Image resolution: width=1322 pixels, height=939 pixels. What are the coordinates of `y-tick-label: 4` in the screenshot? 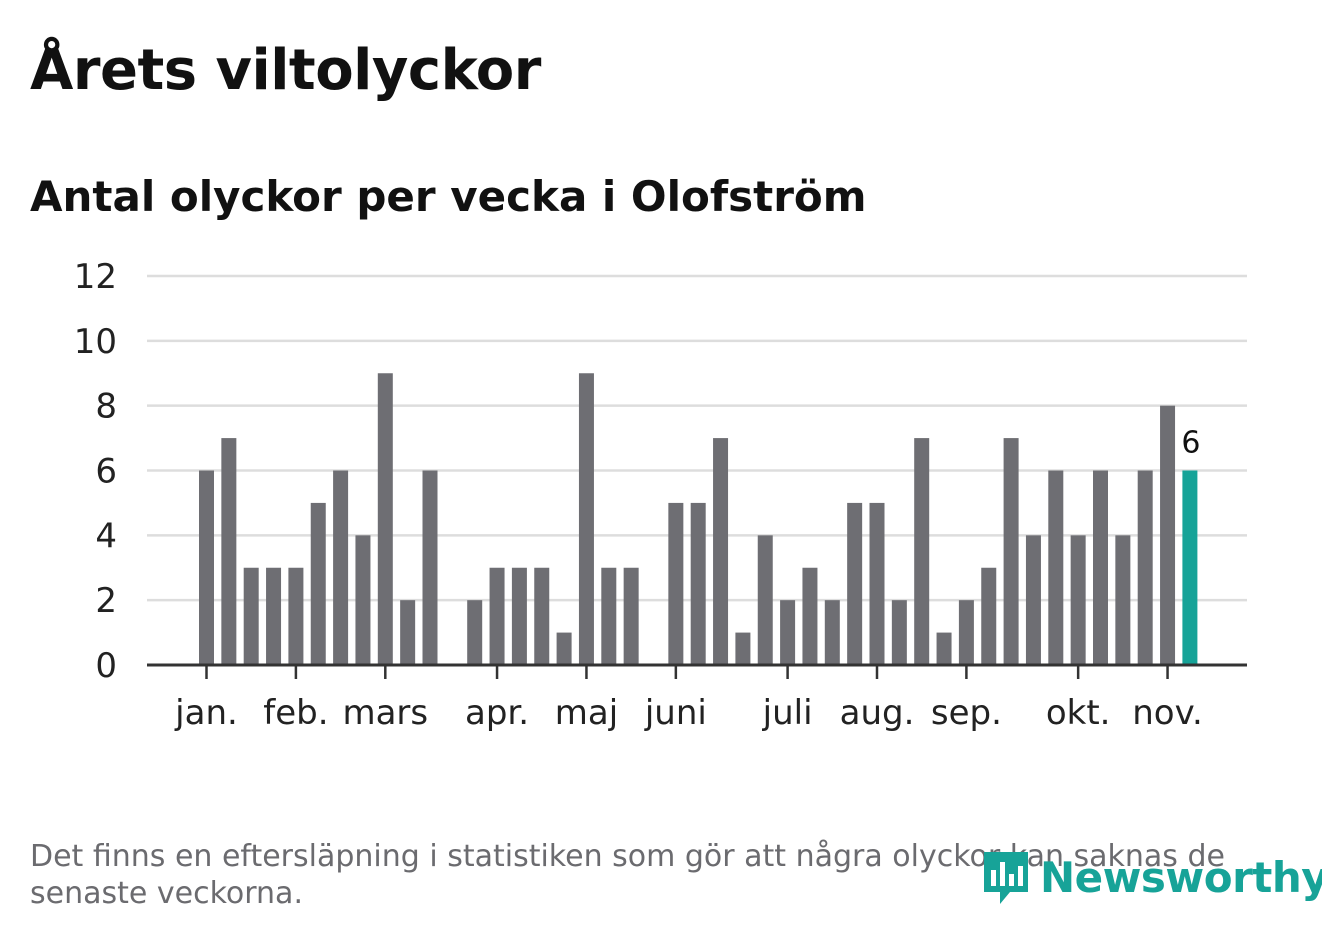 It's located at (106, 536).